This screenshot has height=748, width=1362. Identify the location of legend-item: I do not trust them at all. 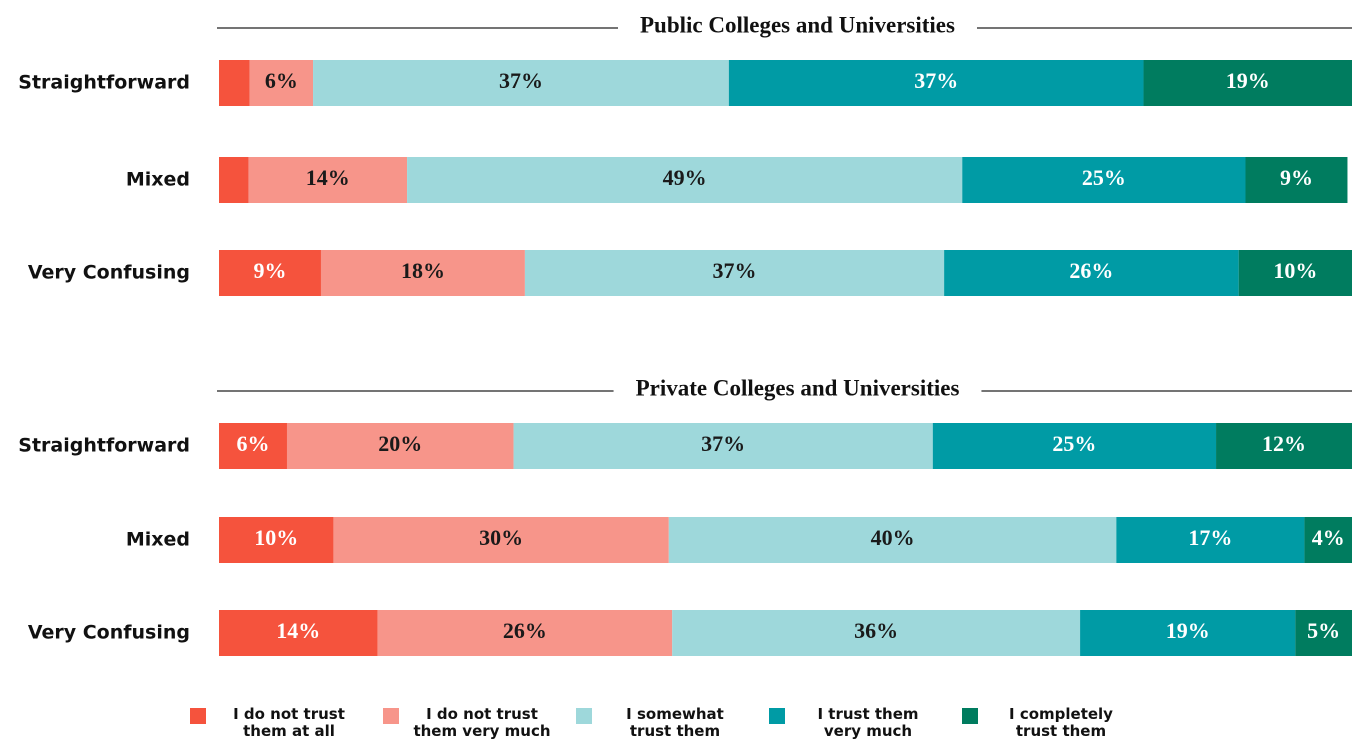
(286, 723).